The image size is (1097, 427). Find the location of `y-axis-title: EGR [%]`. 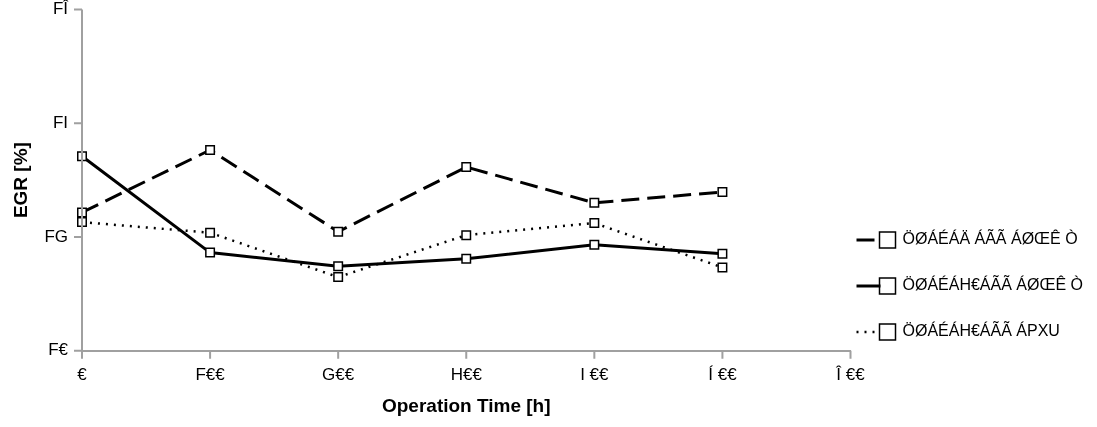

y-axis-title: EGR [%] is located at coordinates (21, 180).